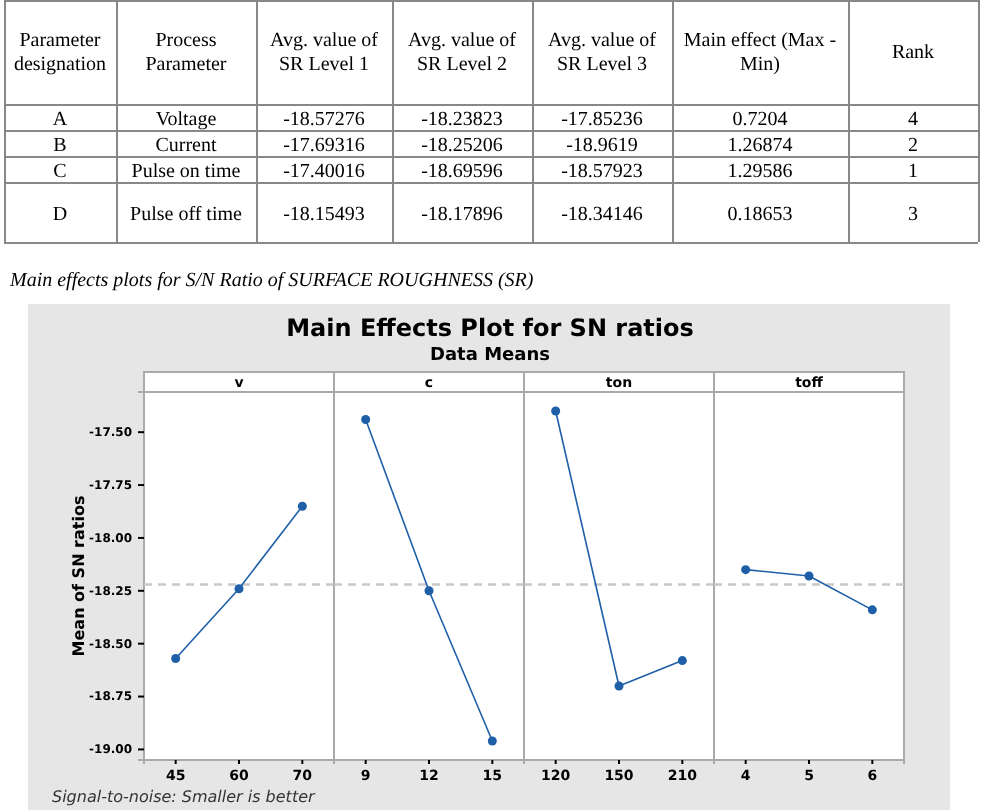 The width and height of the screenshot is (982, 810). What do you see at coordinates (490, 328) in the screenshot?
I see `text: Main Effects Plot for SN ratios` at bounding box center [490, 328].